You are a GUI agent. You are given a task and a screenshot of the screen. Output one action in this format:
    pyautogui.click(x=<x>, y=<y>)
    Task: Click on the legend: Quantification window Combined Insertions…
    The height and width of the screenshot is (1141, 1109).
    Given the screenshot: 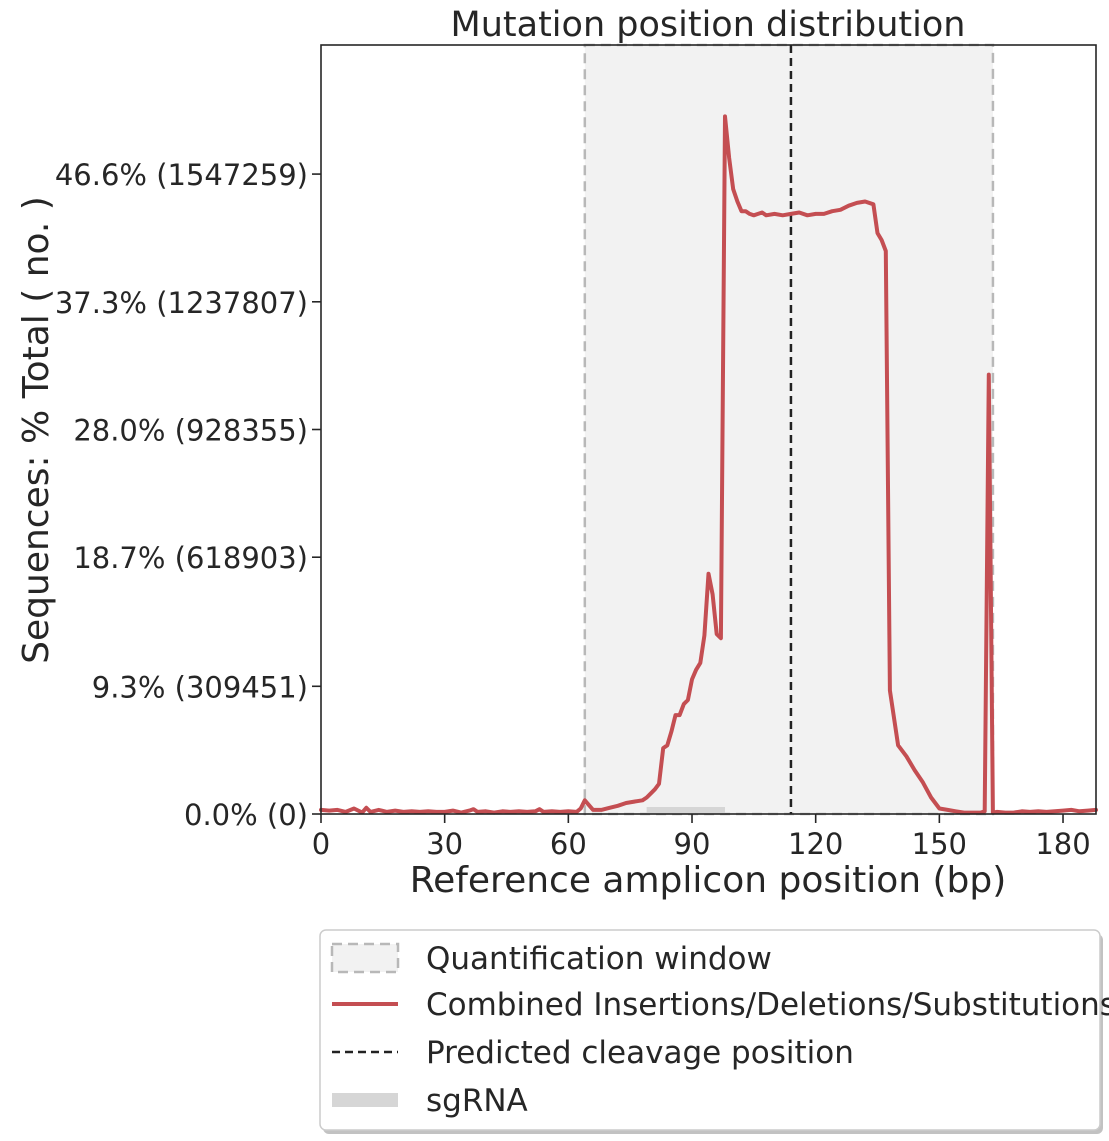 What is the action you would take?
    pyautogui.click(x=714, y=1031)
    